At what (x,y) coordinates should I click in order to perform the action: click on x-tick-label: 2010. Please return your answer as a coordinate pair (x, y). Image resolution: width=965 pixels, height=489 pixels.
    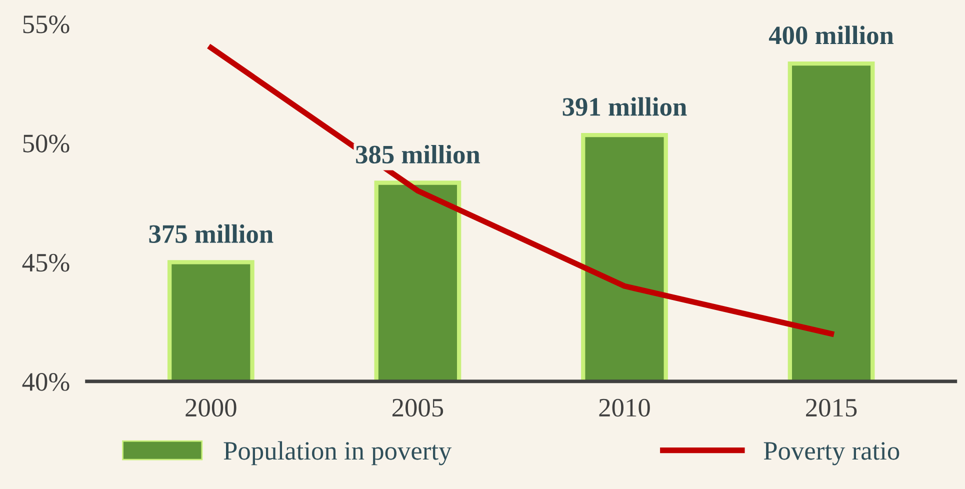
    Looking at the image, I should click on (624, 407).